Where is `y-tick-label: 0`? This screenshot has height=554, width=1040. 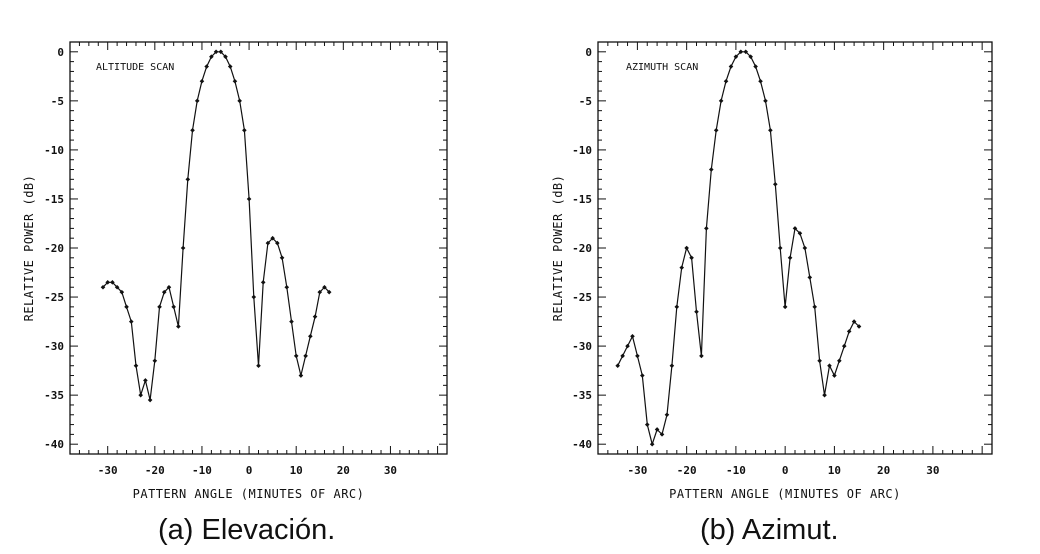 y-tick-label: 0 is located at coordinates (60, 52).